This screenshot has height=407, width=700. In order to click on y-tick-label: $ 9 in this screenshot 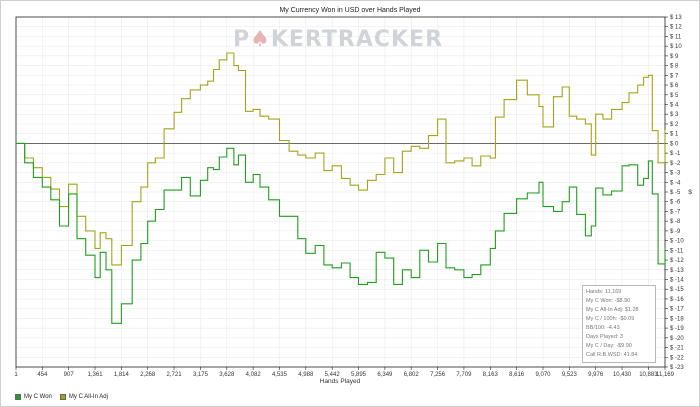, I will do `click(674, 57)`.